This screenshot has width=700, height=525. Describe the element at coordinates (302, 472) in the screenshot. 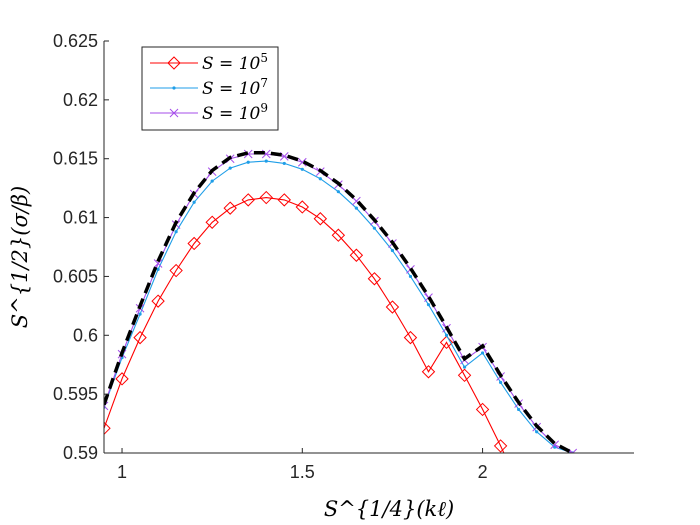

I see `x-tick-label: 1.5` at that location.